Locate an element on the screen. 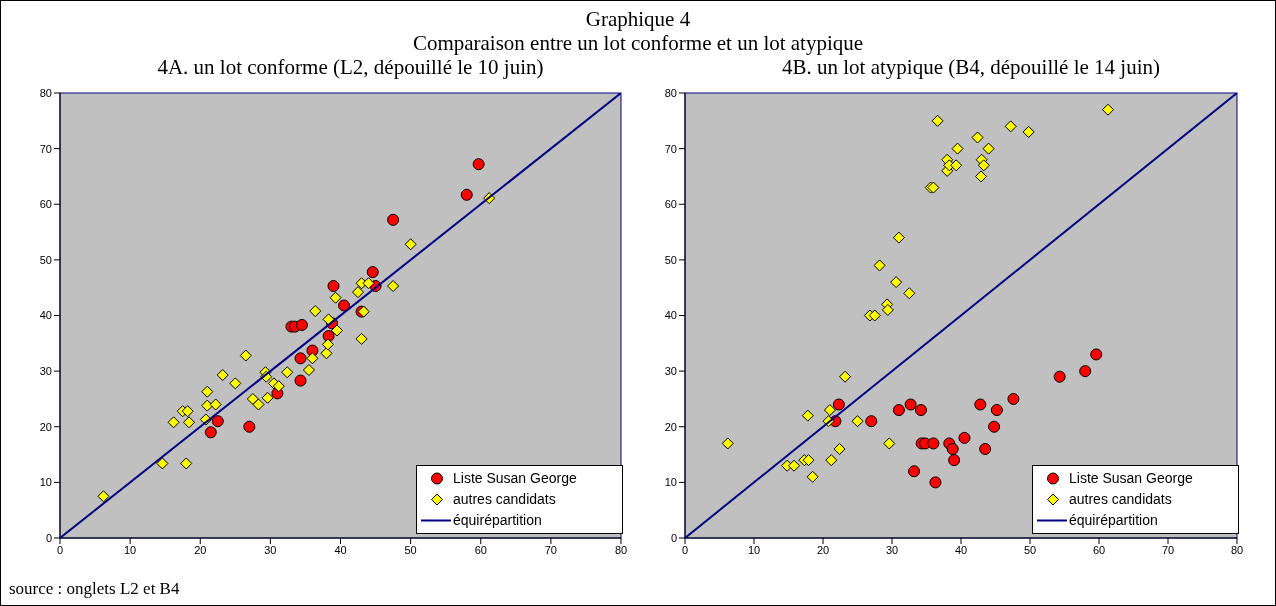 This screenshot has width=1276, height=606. text: Graphique 4 is located at coordinates (638, 19).